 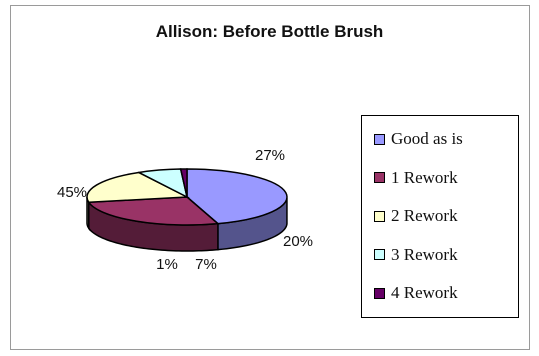 What do you see at coordinates (72, 192) in the screenshot?
I see `data-label-good-as-is: 45%` at bounding box center [72, 192].